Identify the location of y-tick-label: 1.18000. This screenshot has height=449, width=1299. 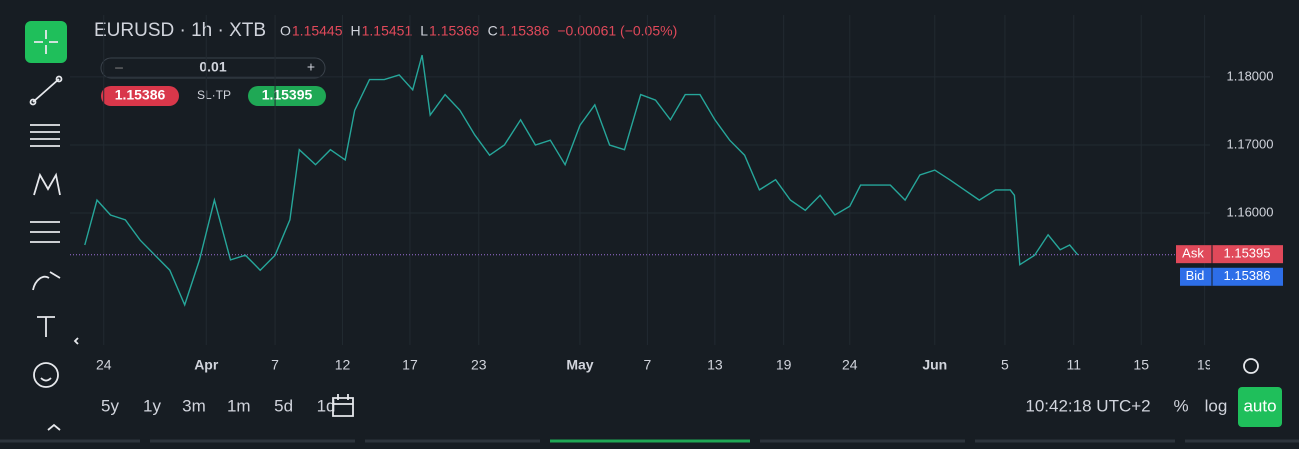
(1250, 75).